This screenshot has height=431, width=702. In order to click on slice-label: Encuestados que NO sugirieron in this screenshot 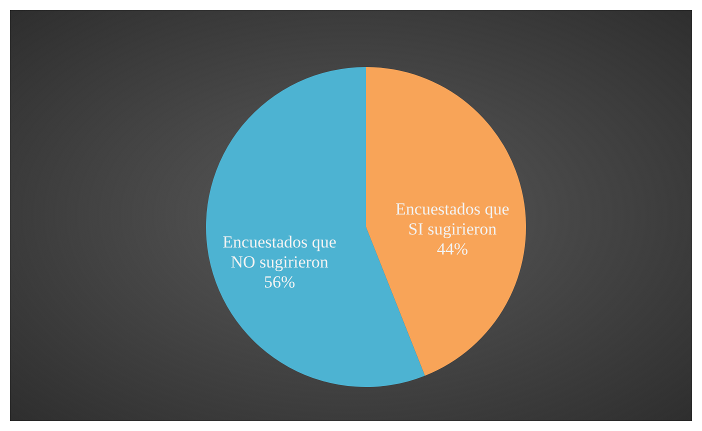, I will do `click(279, 252)`.